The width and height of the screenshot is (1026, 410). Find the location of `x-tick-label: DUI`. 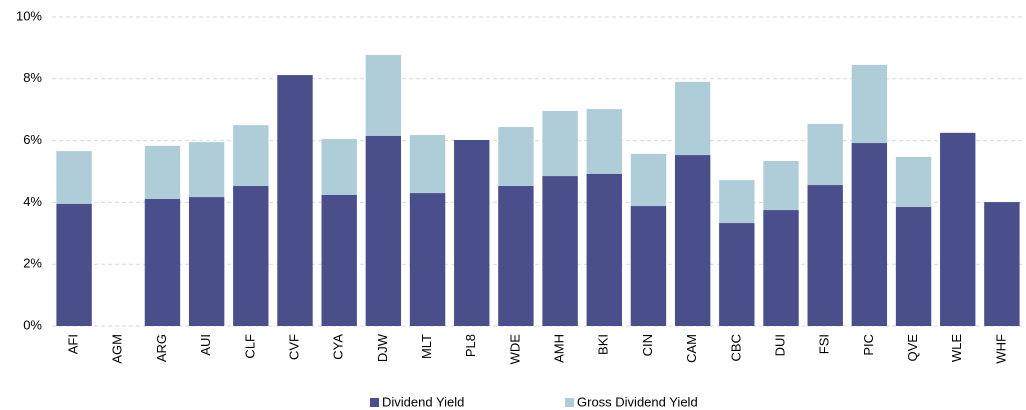

x-tick-label: DUI is located at coordinates (779, 345).